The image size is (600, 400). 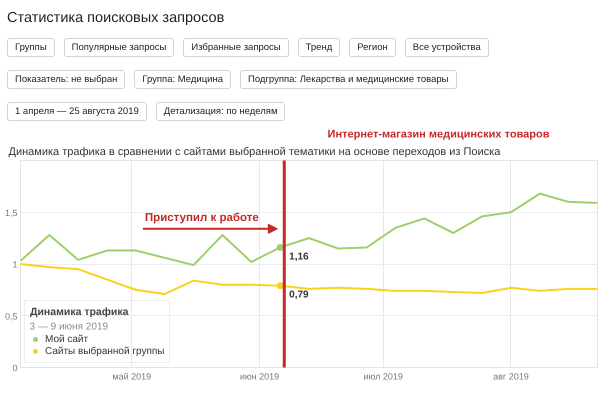 What do you see at coordinates (11, 316) in the screenshot?
I see `y-tick-label: 0,5` at bounding box center [11, 316].